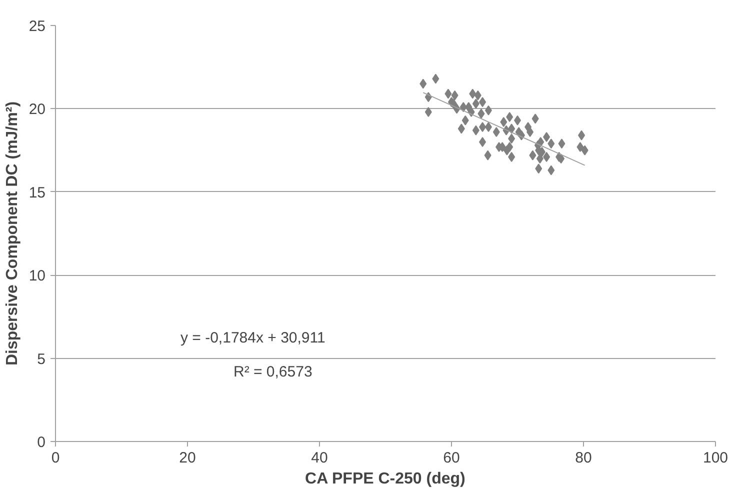 The width and height of the screenshot is (747, 492). I want to click on y-tick-label: 15, so click(37, 193).